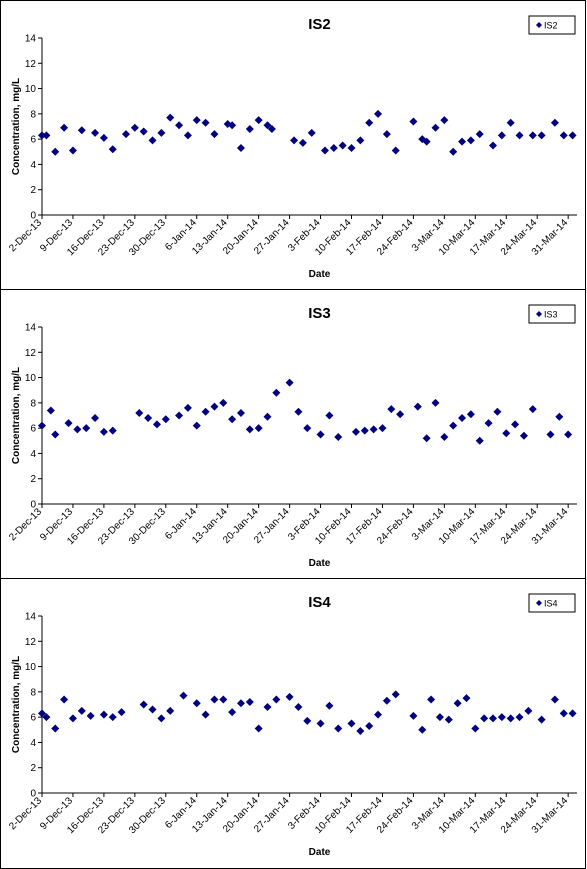 Image resolution: width=587 pixels, height=869 pixels. What do you see at coordinates (552, 314) in the screenshot?
I see `legend: IS3` at bounding box center [552, 314].